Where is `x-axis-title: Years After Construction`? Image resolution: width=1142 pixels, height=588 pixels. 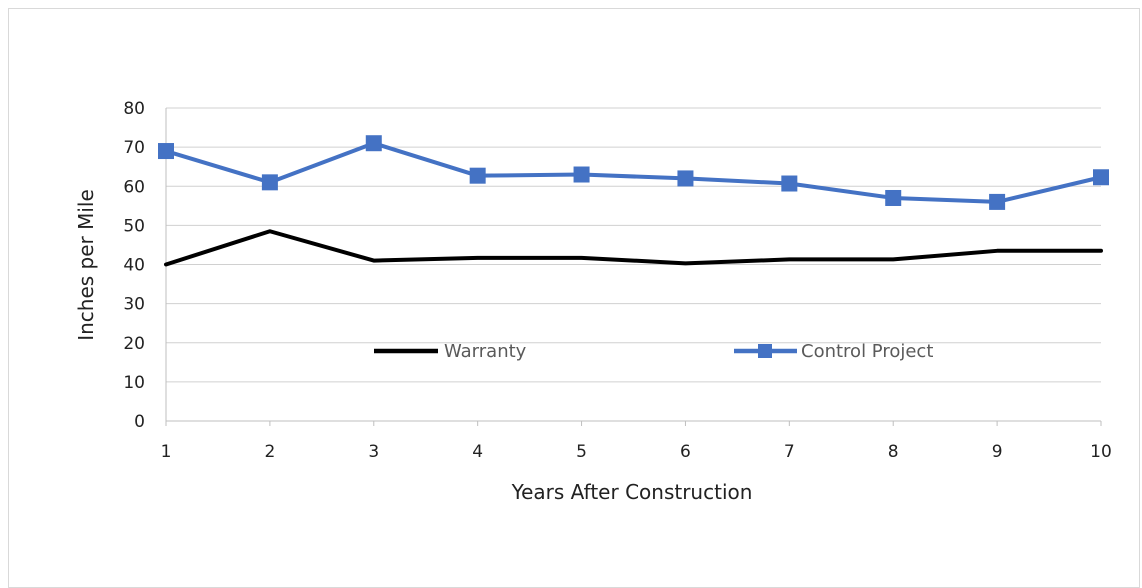
x-axis-title: Years After Construction is located at coordinates (632, 492).